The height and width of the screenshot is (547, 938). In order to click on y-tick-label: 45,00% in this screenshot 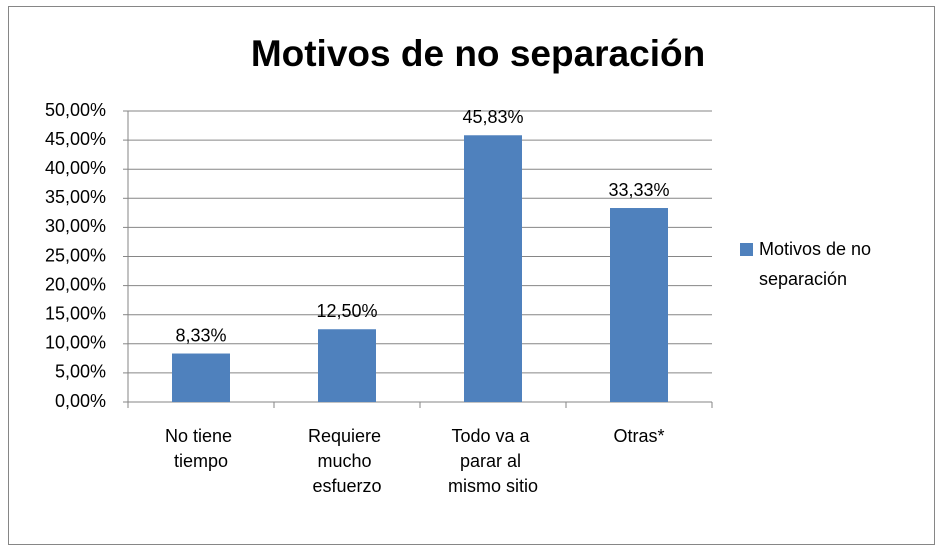, I will do `click(75, 139)`.